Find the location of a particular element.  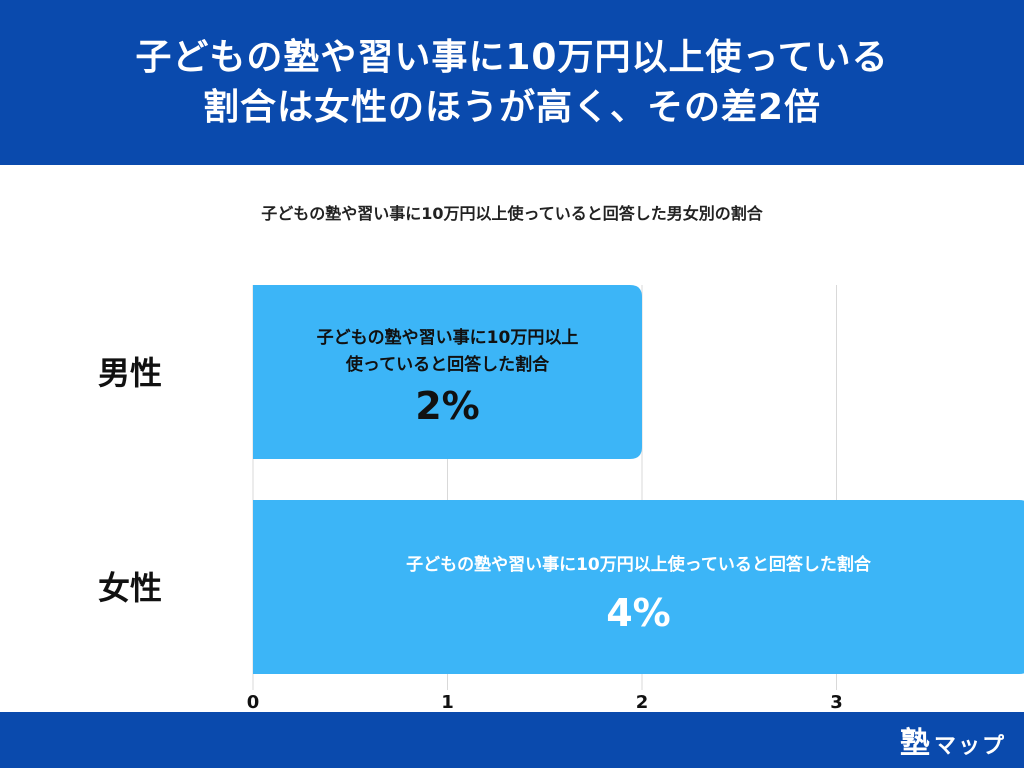

logo-kanji: 塾 is located at coordinates (914, 743).